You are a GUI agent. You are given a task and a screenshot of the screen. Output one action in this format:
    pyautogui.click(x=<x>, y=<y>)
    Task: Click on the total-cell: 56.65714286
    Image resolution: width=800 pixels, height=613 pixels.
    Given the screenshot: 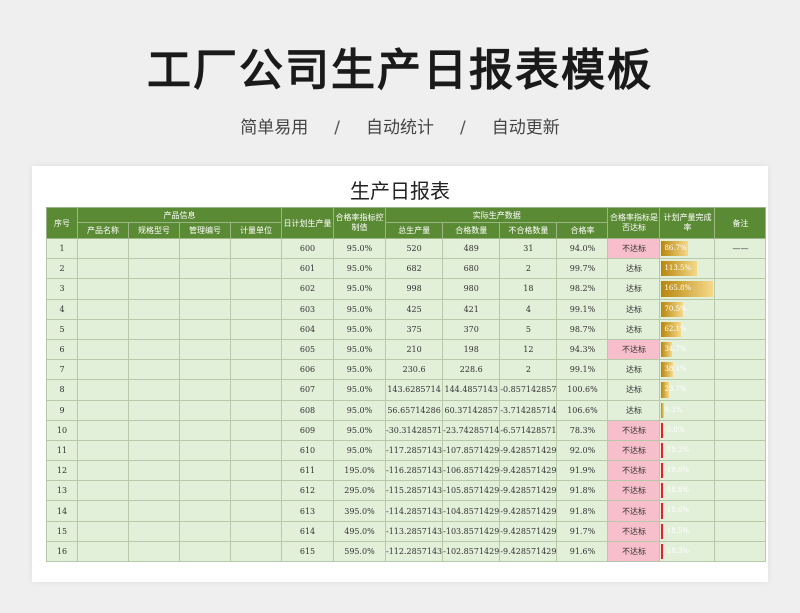 What is the action you would take?
    pyautogui.click(x=414, y=410)
    